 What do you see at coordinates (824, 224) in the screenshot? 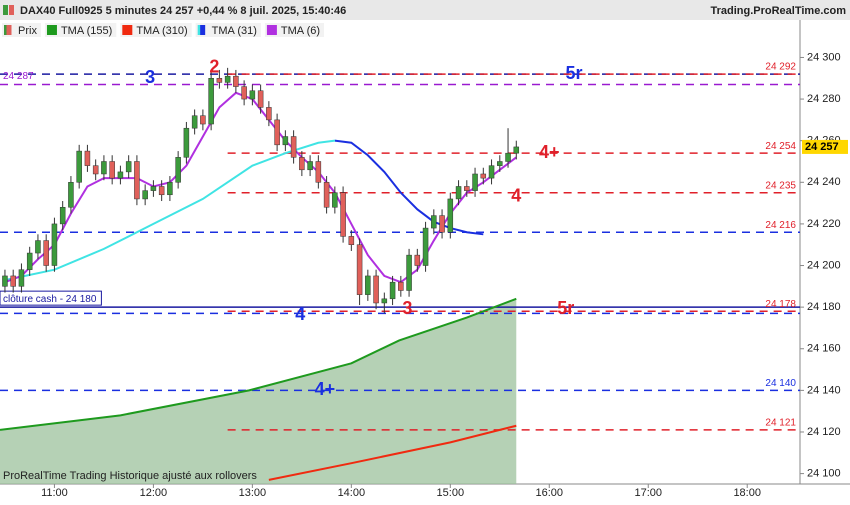
I see `y-tick-label: 24 220` at bounding box center [824, 224].